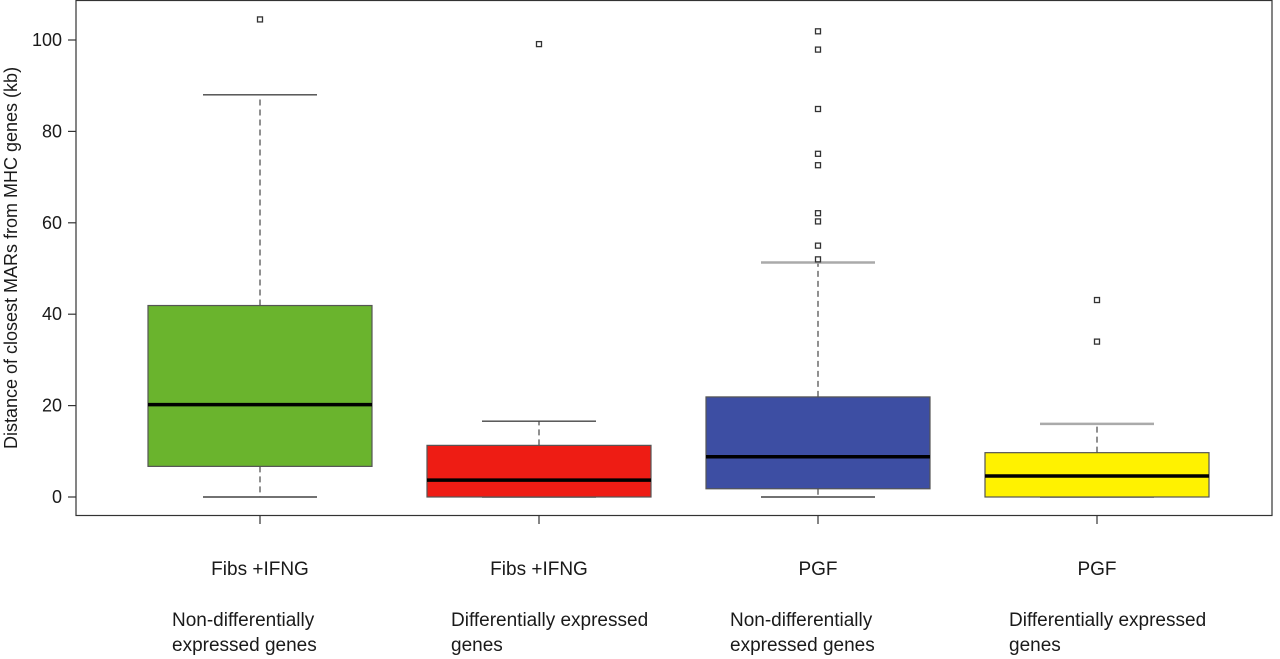 The image size is (1280, 659). What do you see at coordinates (47, 40) in the screenshot?
I see `y-tick-label: 100` at bounding box center [47, 40].